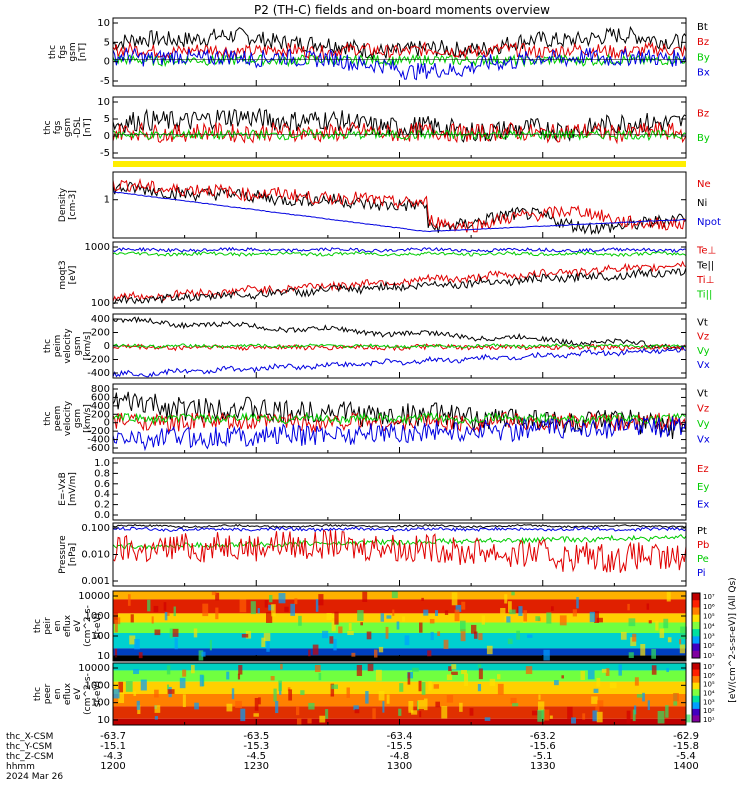  Describe the element at coordinates (704, 295) in the screenshot. I see `legend-item: Ti||` at that location.